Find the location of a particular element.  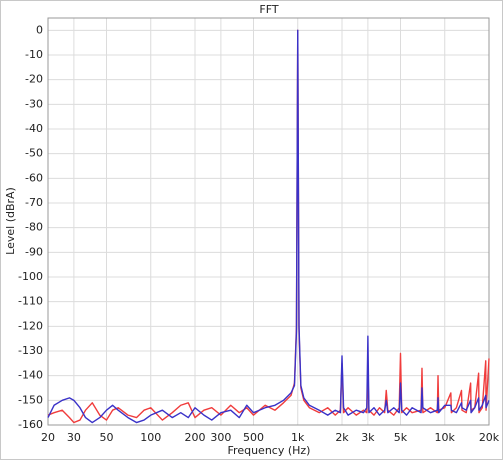

x-tick-label: 20k is located at coordinates (489, 437).